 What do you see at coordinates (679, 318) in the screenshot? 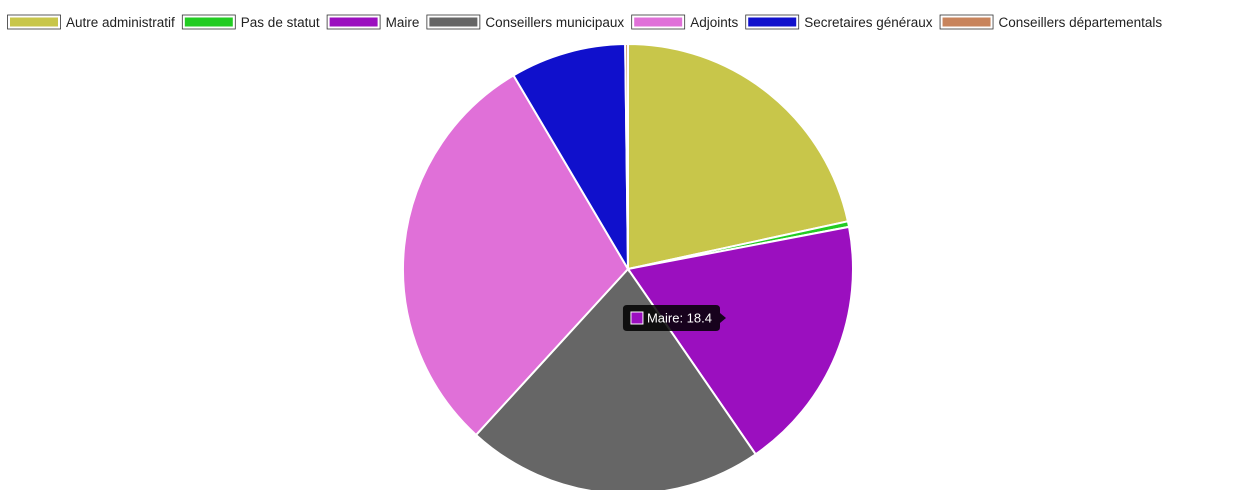
I see `tooltip-label: Maire: 18.4` at bounding box center [679, 318].